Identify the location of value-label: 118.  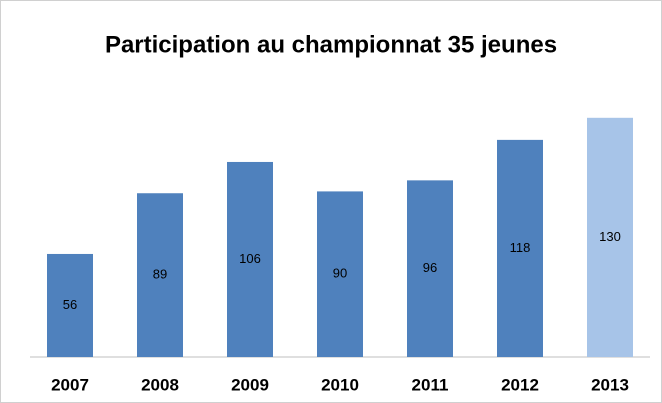
(520, 247).